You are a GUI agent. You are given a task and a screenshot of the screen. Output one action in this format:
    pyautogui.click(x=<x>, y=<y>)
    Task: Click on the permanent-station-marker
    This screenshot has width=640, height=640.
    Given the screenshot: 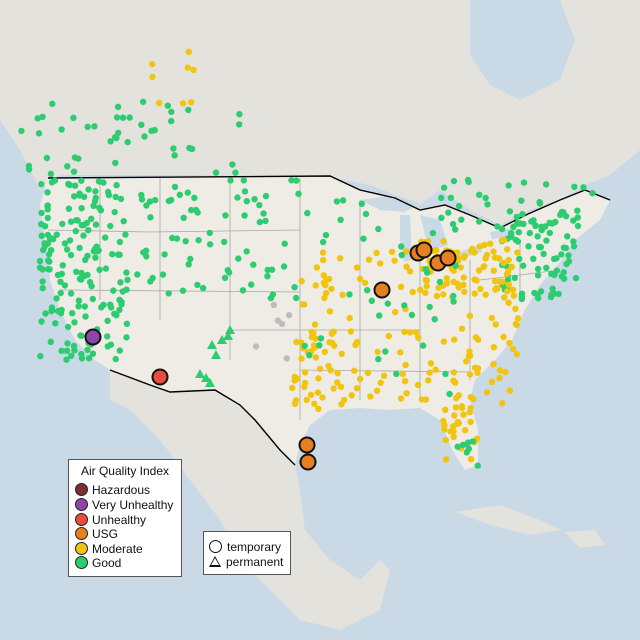 What is the action you would take?
    pyautogui.click(x=210, y=382)
    